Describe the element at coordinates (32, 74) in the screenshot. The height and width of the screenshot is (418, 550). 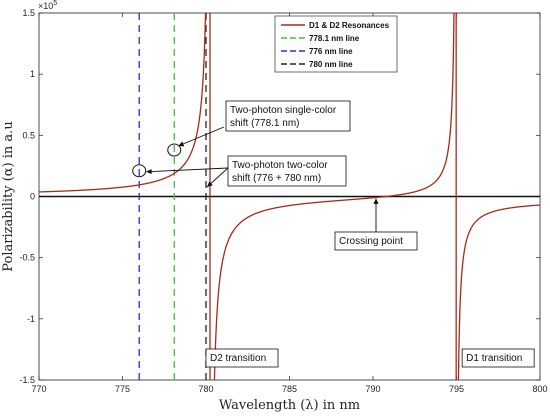
I see `y-tick-label: 1` at that location.